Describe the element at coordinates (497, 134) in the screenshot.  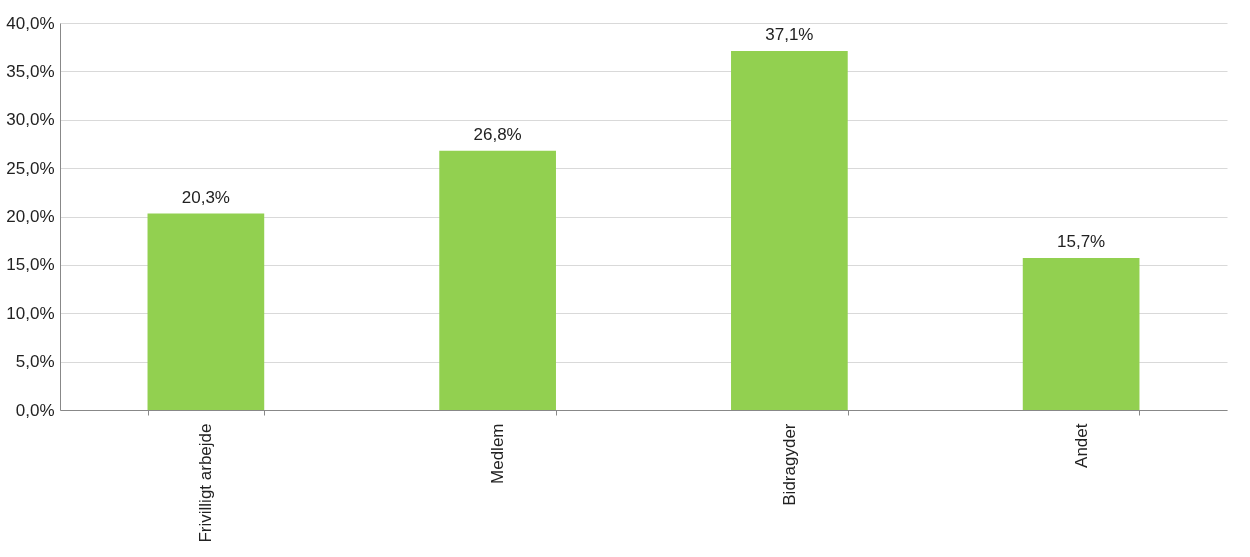
I see `data-label: 26,8%` at that location.